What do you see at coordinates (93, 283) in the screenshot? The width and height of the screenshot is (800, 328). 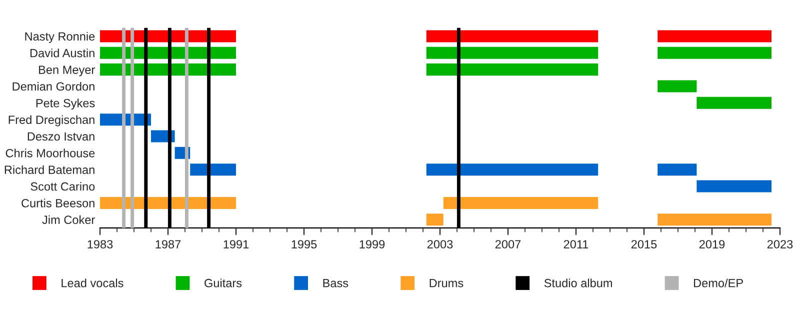 I see `legend-label: Lead vocals` at bounding box center [93, 283].